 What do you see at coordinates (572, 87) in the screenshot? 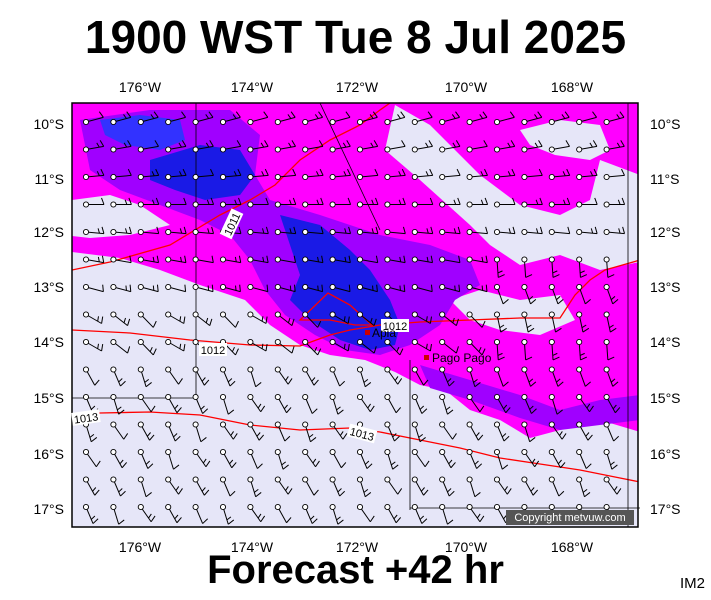
I see `lon-label: 168°W` at bounding box center [572, 87].